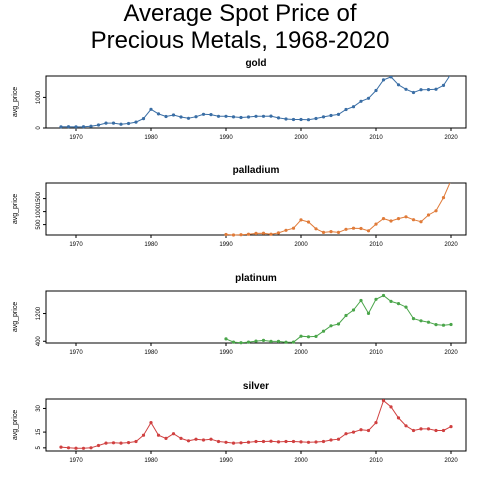  I want to click on panel-silver-xtick-label: 1990, so click(226, 461).